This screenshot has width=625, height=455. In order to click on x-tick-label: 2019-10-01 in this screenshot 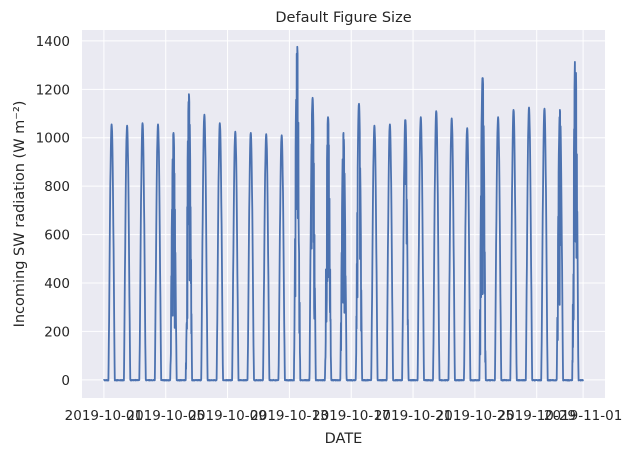, I will do `click(104, 416)`.